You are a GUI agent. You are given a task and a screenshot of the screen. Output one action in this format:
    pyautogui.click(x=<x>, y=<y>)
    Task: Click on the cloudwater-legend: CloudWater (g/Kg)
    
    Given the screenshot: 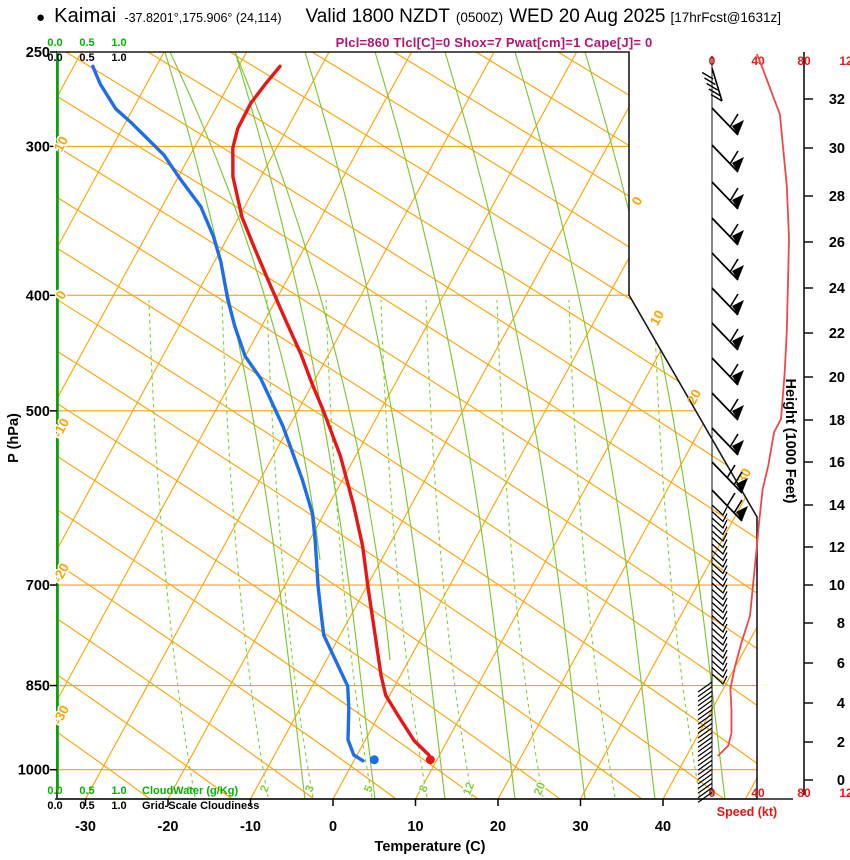 What is the action you would take?
    pyautogui.click(x=190, y=791)
    